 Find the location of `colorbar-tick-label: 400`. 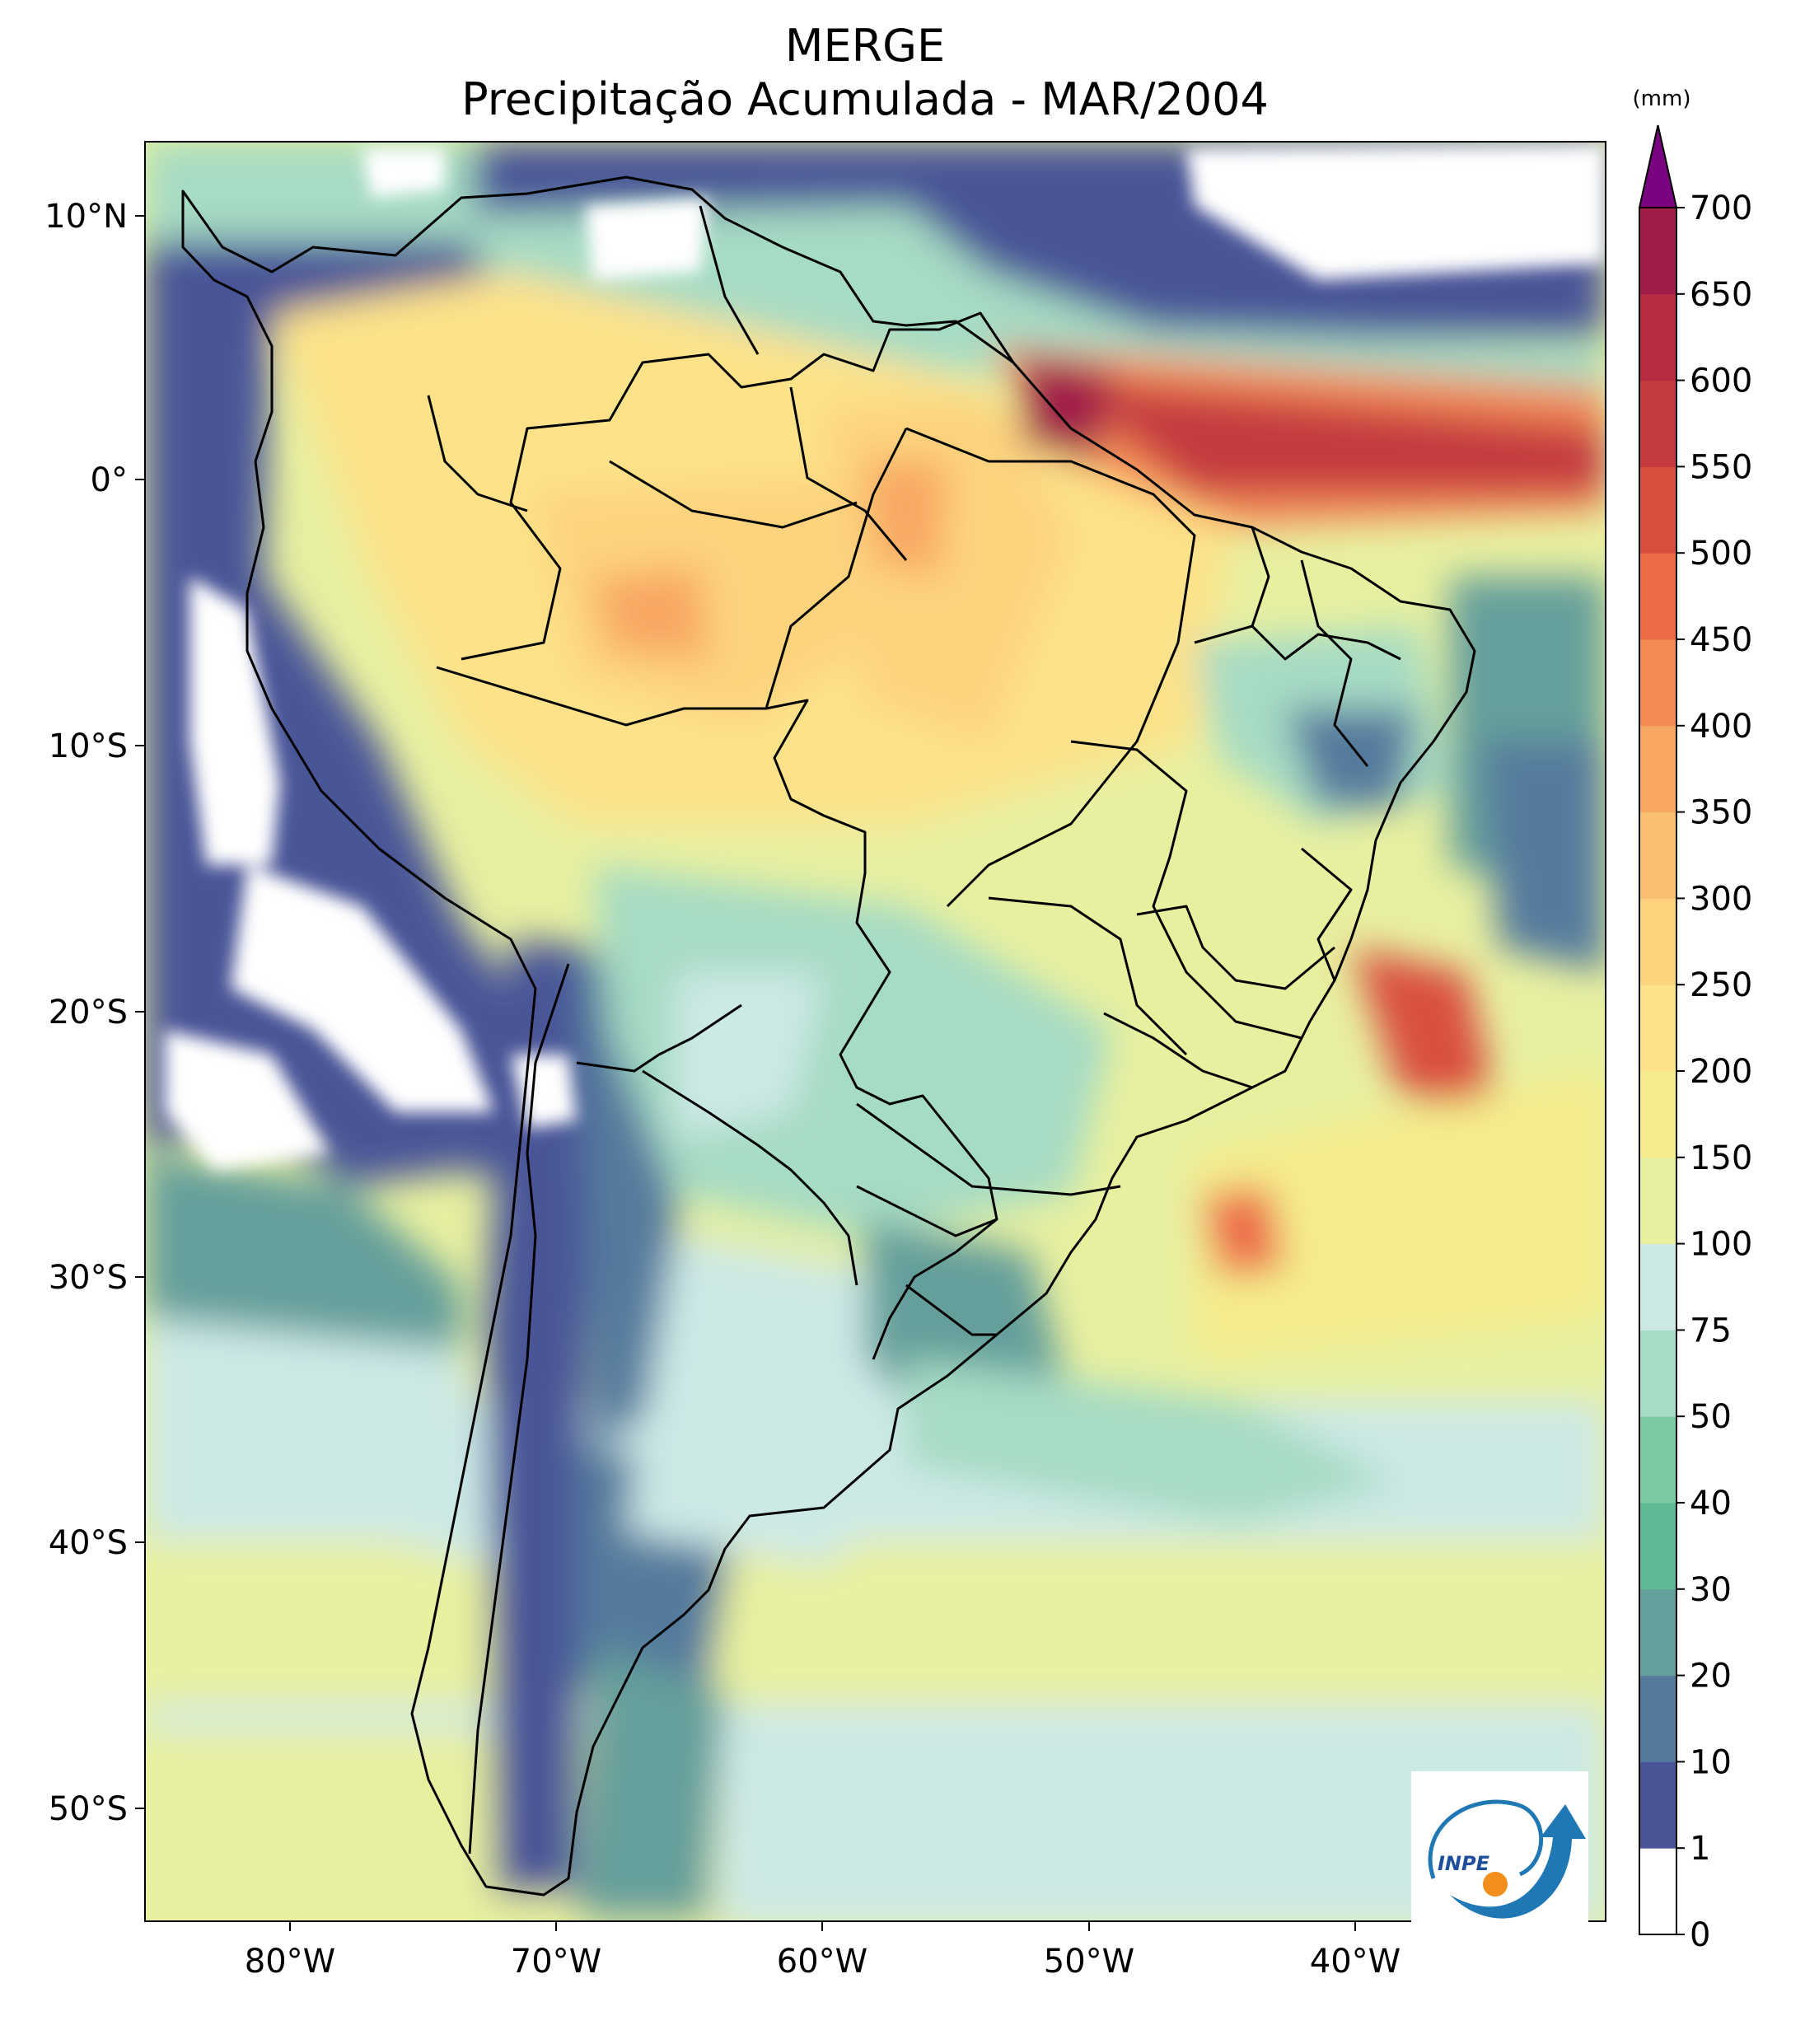

colorbar-tick-label: 400 is located at coordinates (1721, 727).